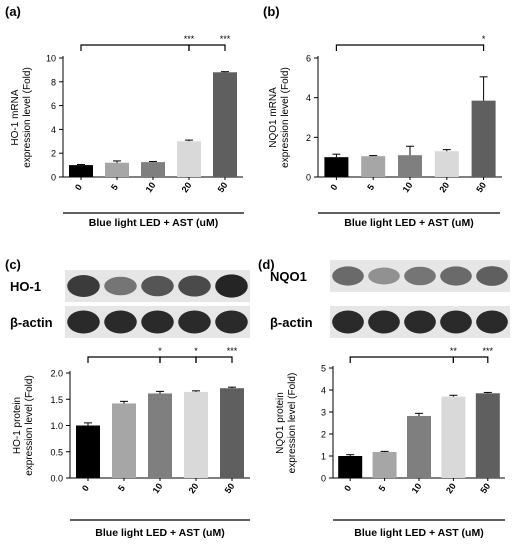  Describe the element at coordinates (56, 374) in the screenshot. I see `y-tick-label: 2.0` at that location.